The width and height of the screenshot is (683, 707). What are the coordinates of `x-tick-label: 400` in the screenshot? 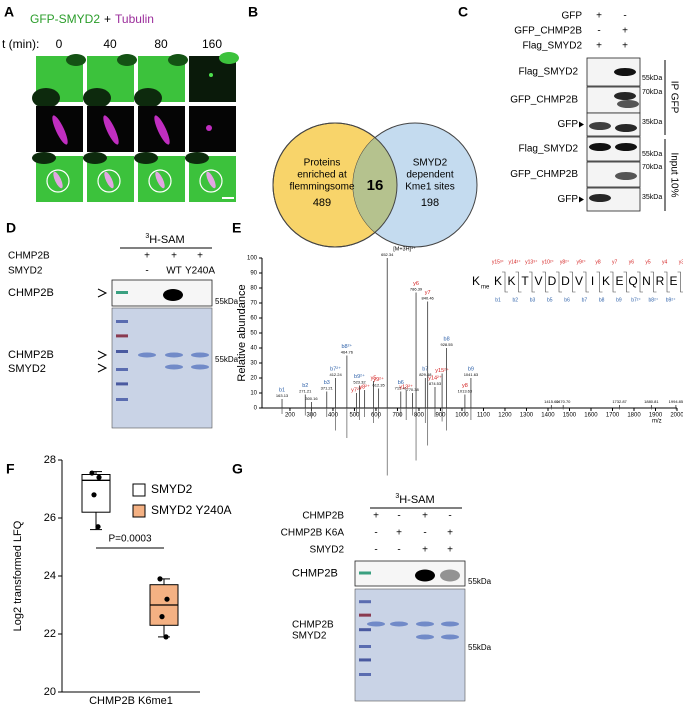 It's located at (333, 416).